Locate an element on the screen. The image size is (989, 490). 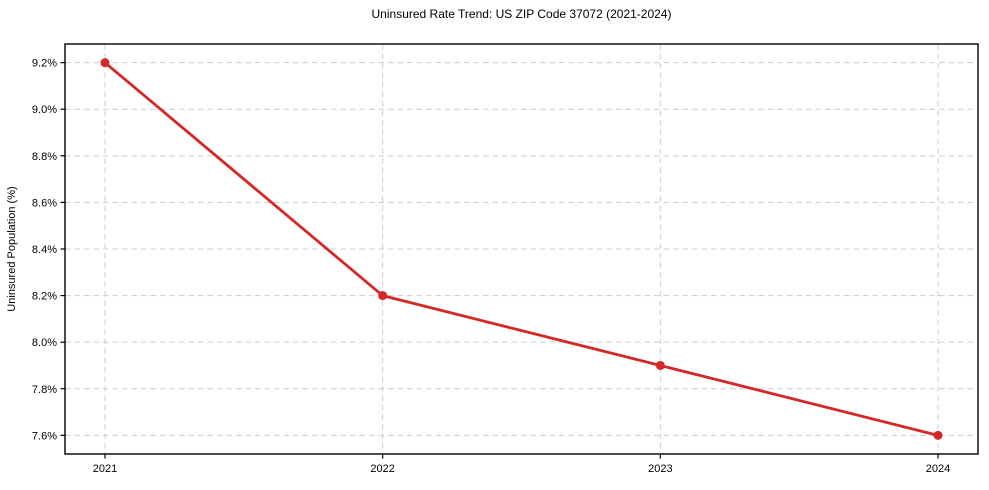
y-tick-label: 8.2% is located at coordinates (44, 297).